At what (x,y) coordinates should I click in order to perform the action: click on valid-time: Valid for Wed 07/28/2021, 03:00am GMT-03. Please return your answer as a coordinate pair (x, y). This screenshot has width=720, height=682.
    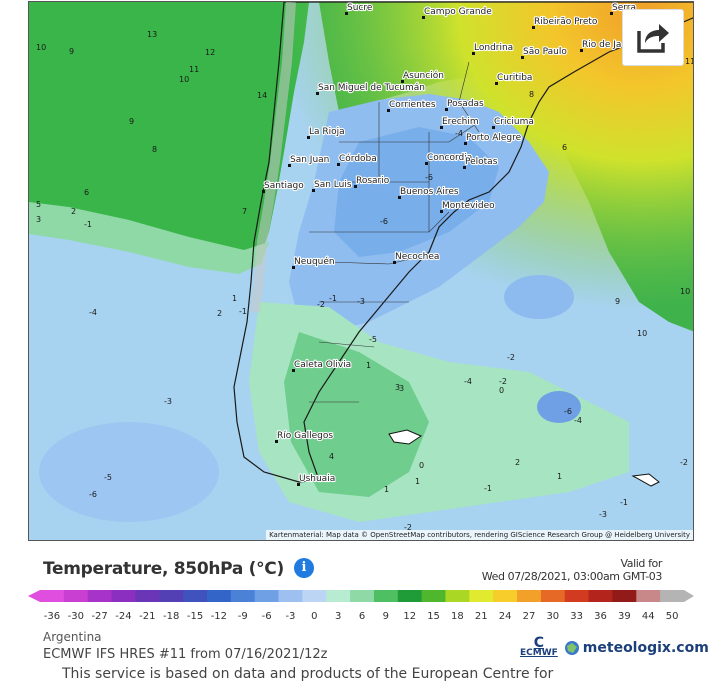
    Looking at the image, I should click on (572, 570).